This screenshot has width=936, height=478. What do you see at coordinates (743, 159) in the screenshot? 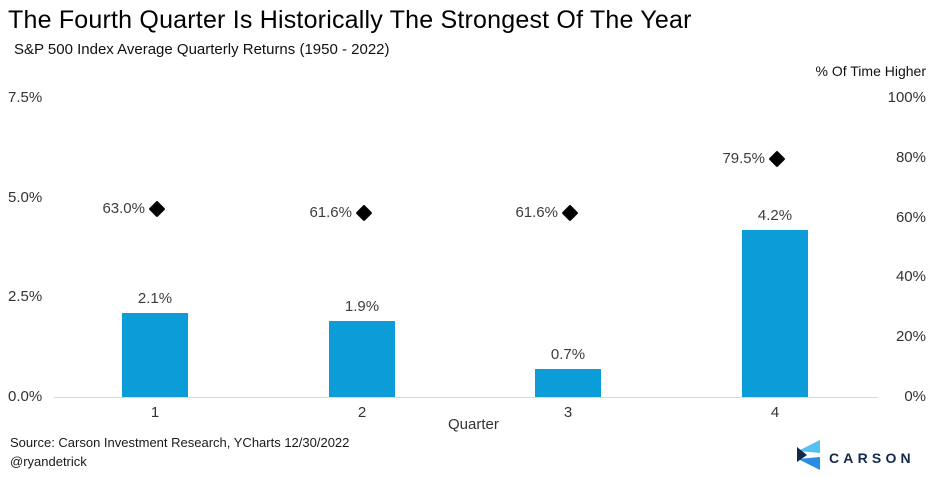
I see `marker-value-label: 79.5%` at bounding box center [743, 159].